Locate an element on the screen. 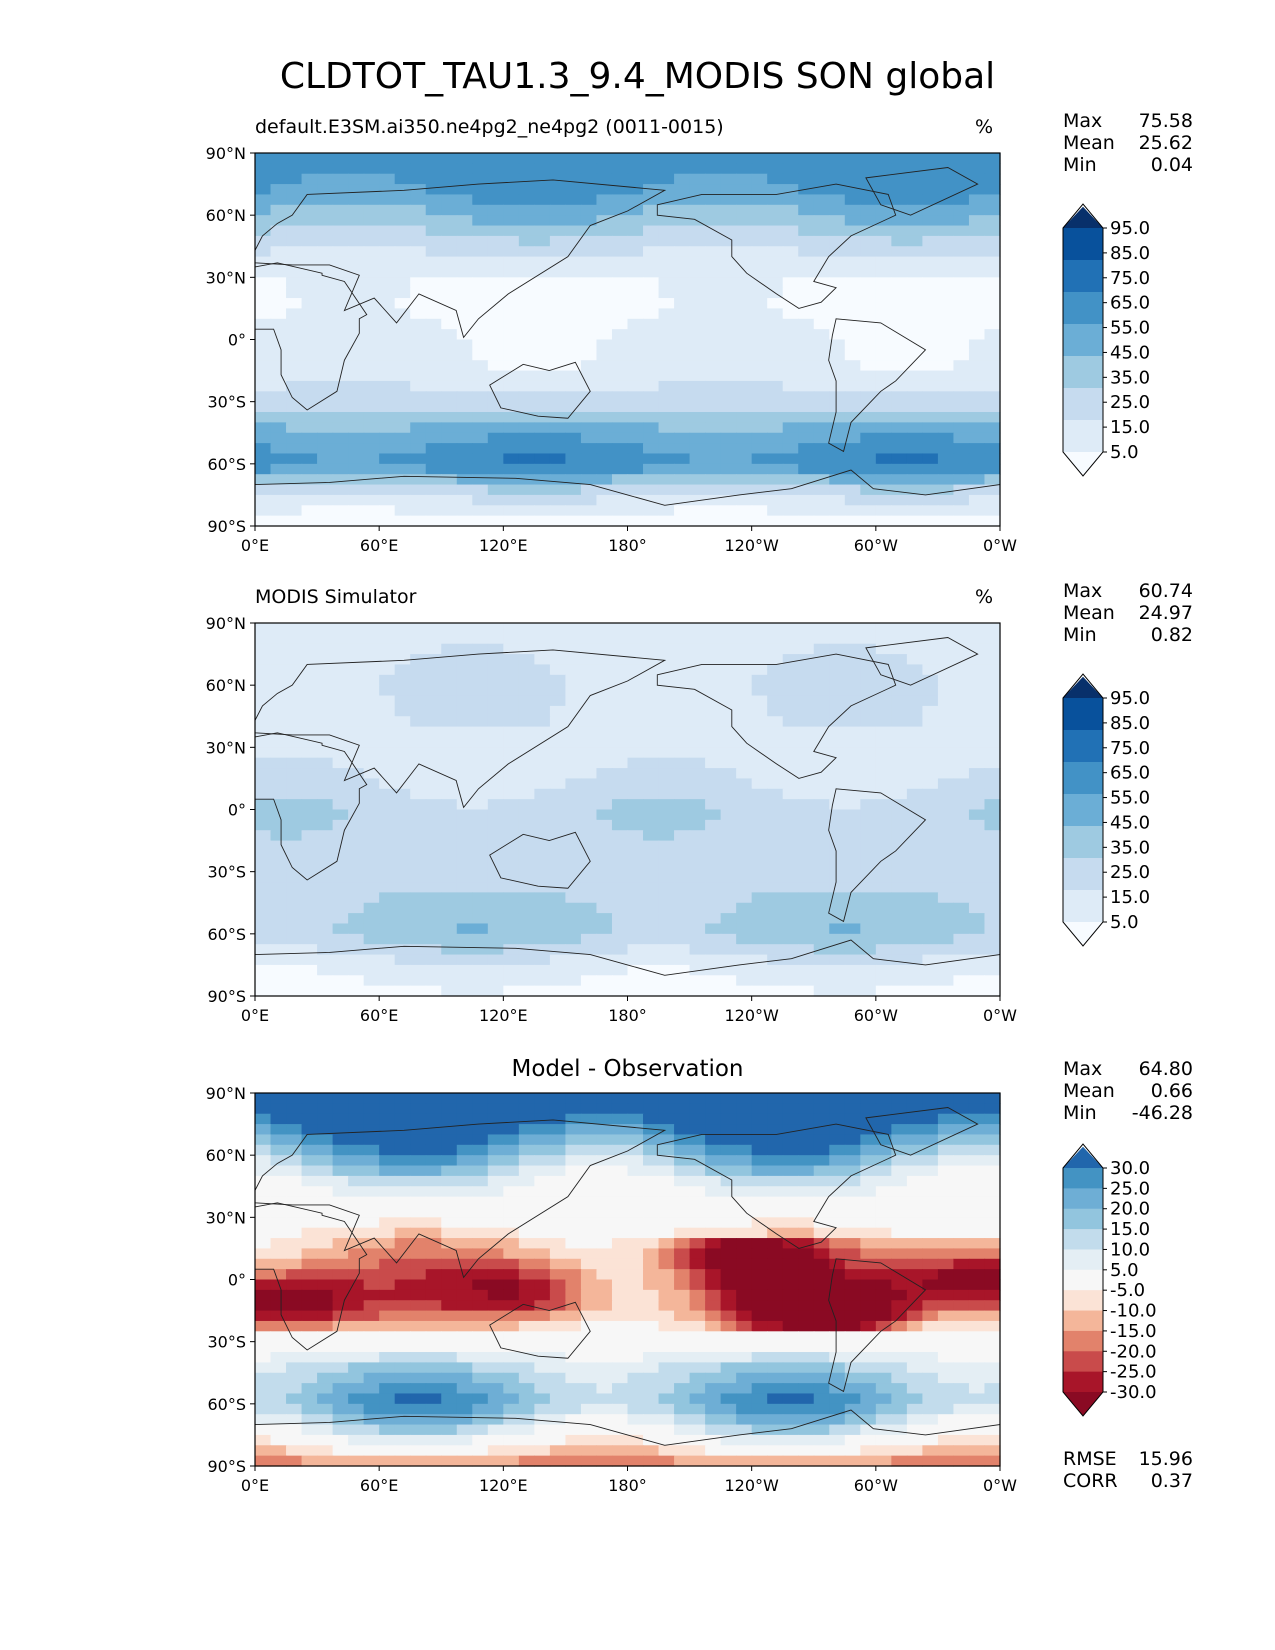  colorbar-segment is located at coordinates (1083, 746).